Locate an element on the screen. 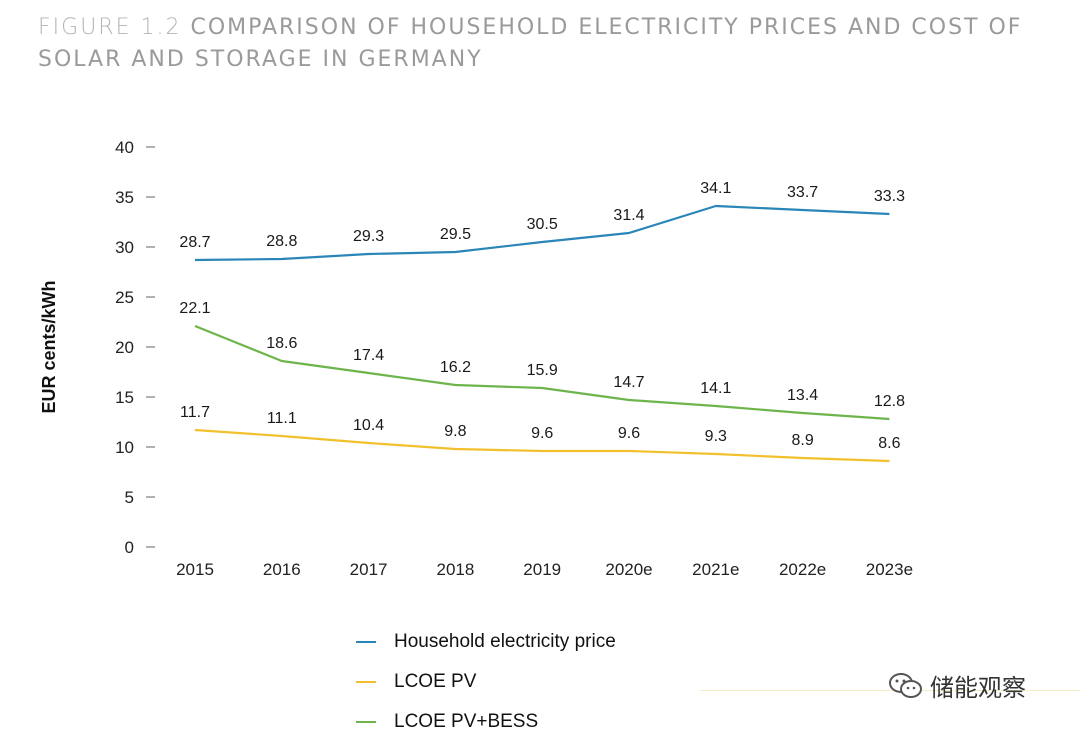 The image size is (1080, 742). watermark-text: 储能观察 is located at coordinates (978, 688).